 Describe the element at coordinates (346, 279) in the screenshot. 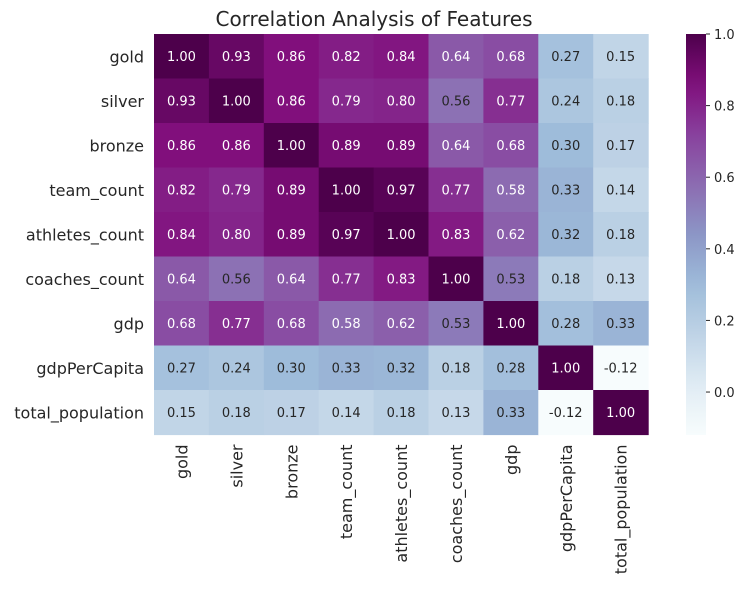

I see `cell-value-coaches_count-team_count: 0.77` at that location.